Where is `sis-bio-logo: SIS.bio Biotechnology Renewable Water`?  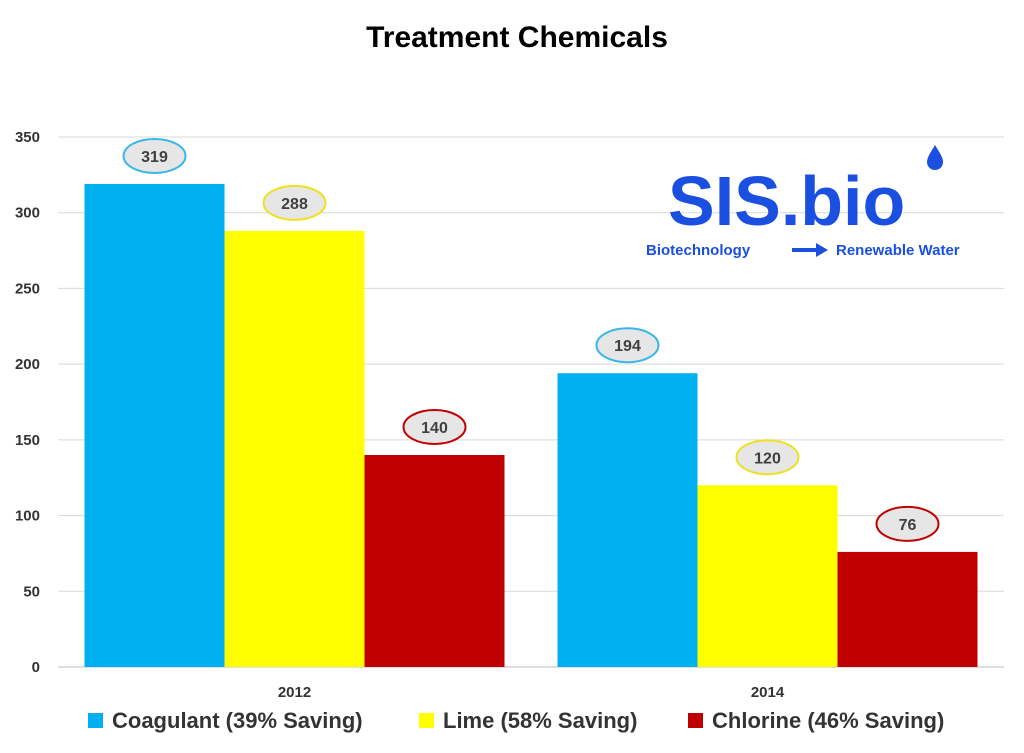
sis-bio-logo: SIS.bio Biotechnology Renewable Water is located at coordinates (803, 202).